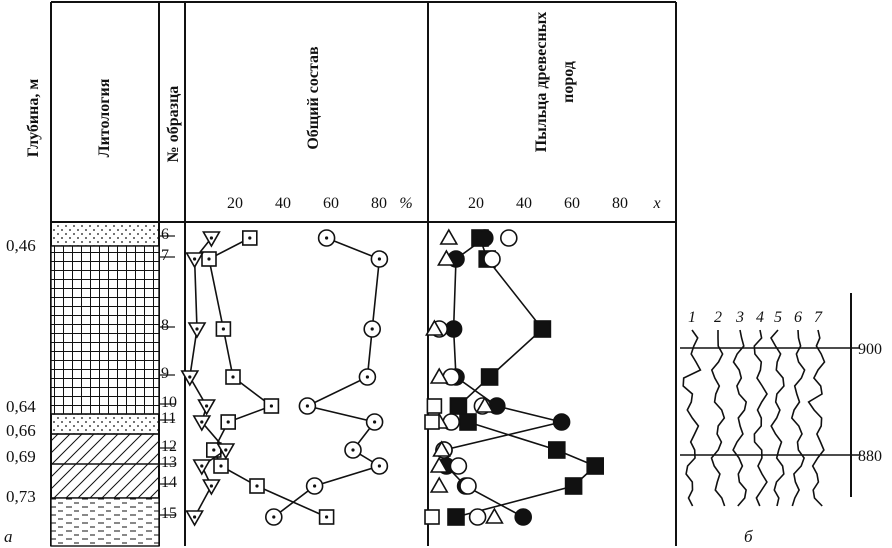 This screenshot has height=548, width=892. What do you see at coordinates (165, 234) in the screenshot?
I see `sample-number: 6` at bounding box center [165, 234].